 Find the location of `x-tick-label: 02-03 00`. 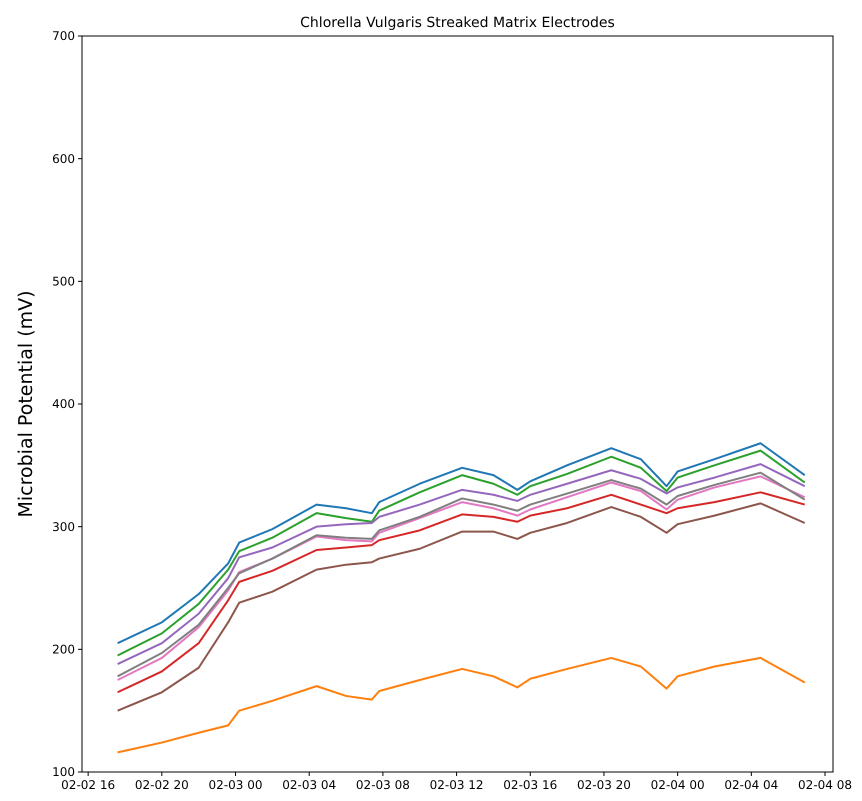

x-tick-label: 02-03 00 is located at coordinates (235, 785).